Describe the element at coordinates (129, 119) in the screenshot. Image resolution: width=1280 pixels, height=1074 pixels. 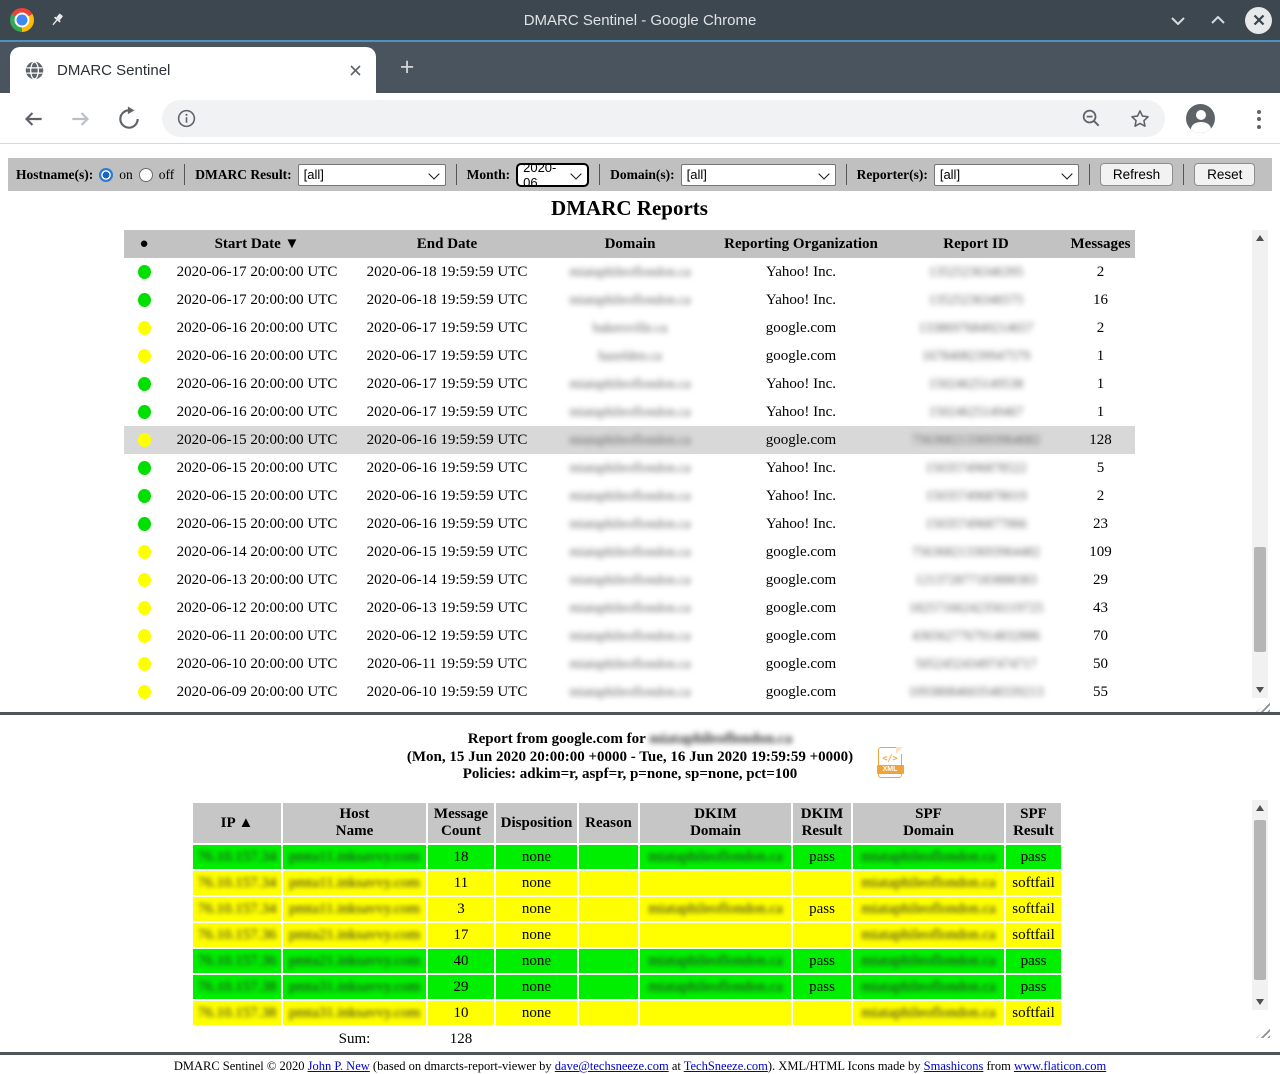
I see `reload-button` at that location.